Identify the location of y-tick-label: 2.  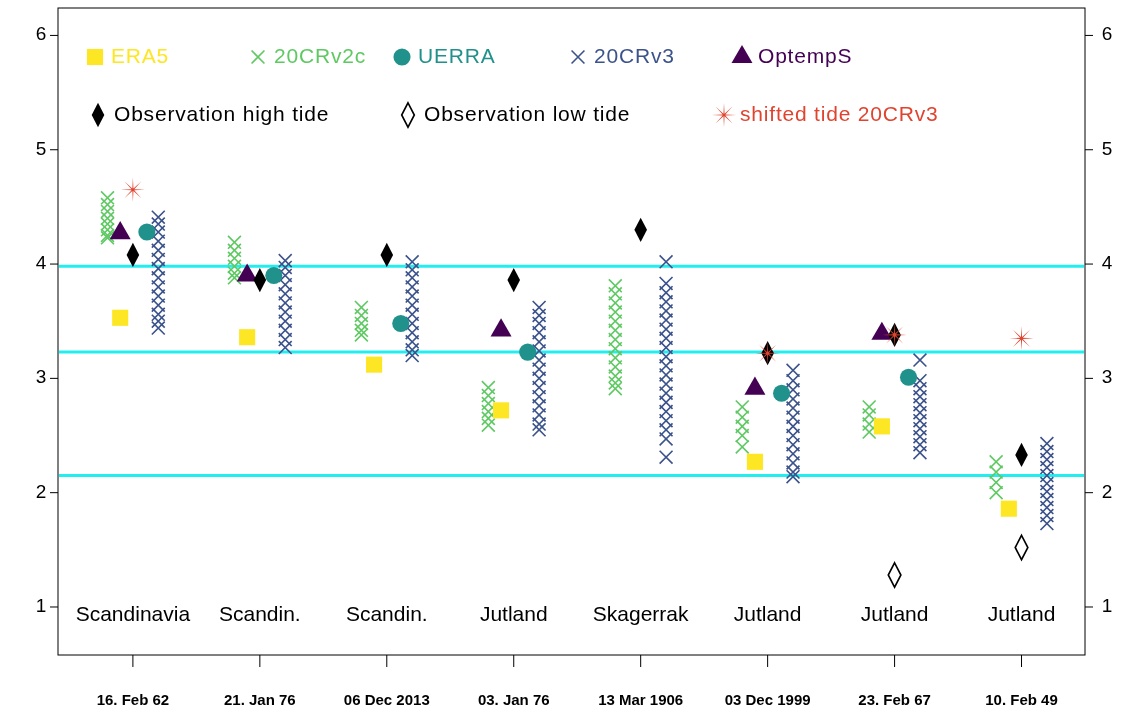
(41, 491).